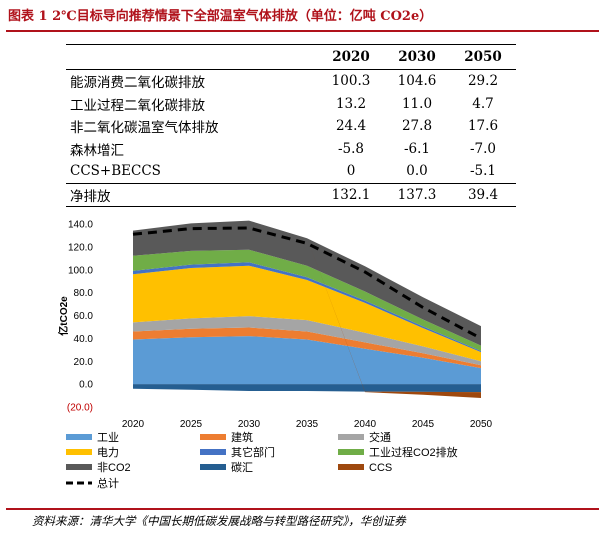  I want to click on table-cell: 17.6, so click(483, 126).